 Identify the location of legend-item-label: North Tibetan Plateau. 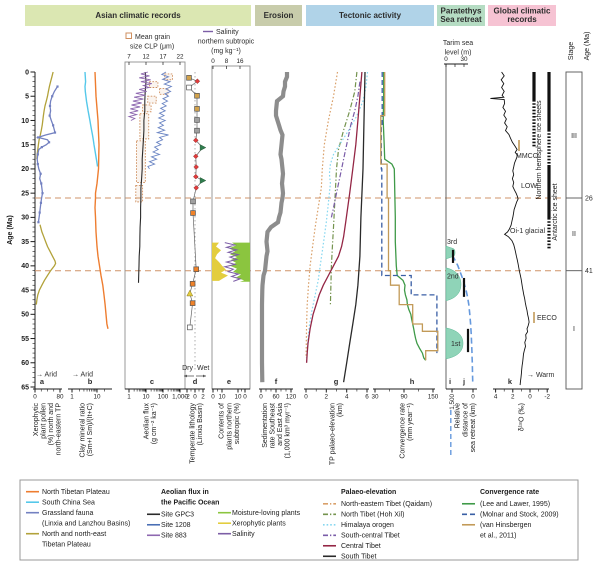
(76, 492).